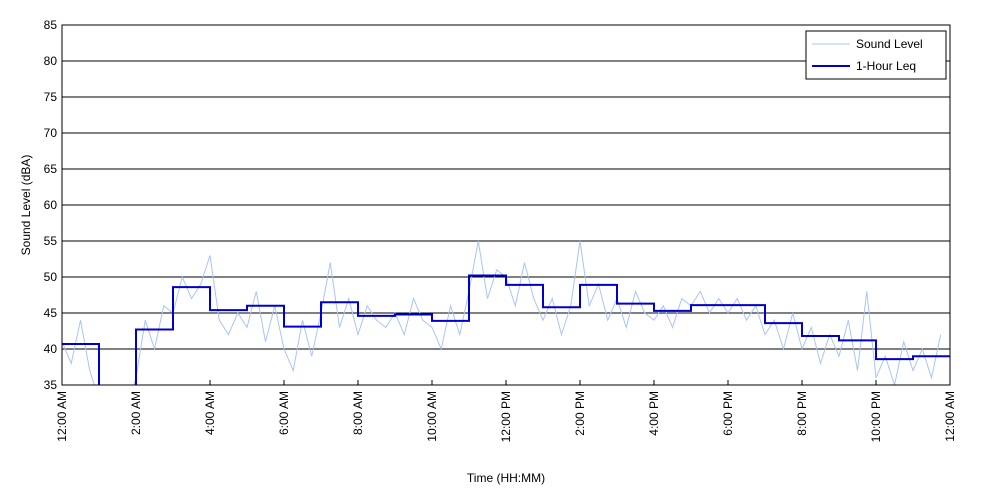 This screenshot has height=500, width=1000. I want to click on legend-box, so click(876, 55).